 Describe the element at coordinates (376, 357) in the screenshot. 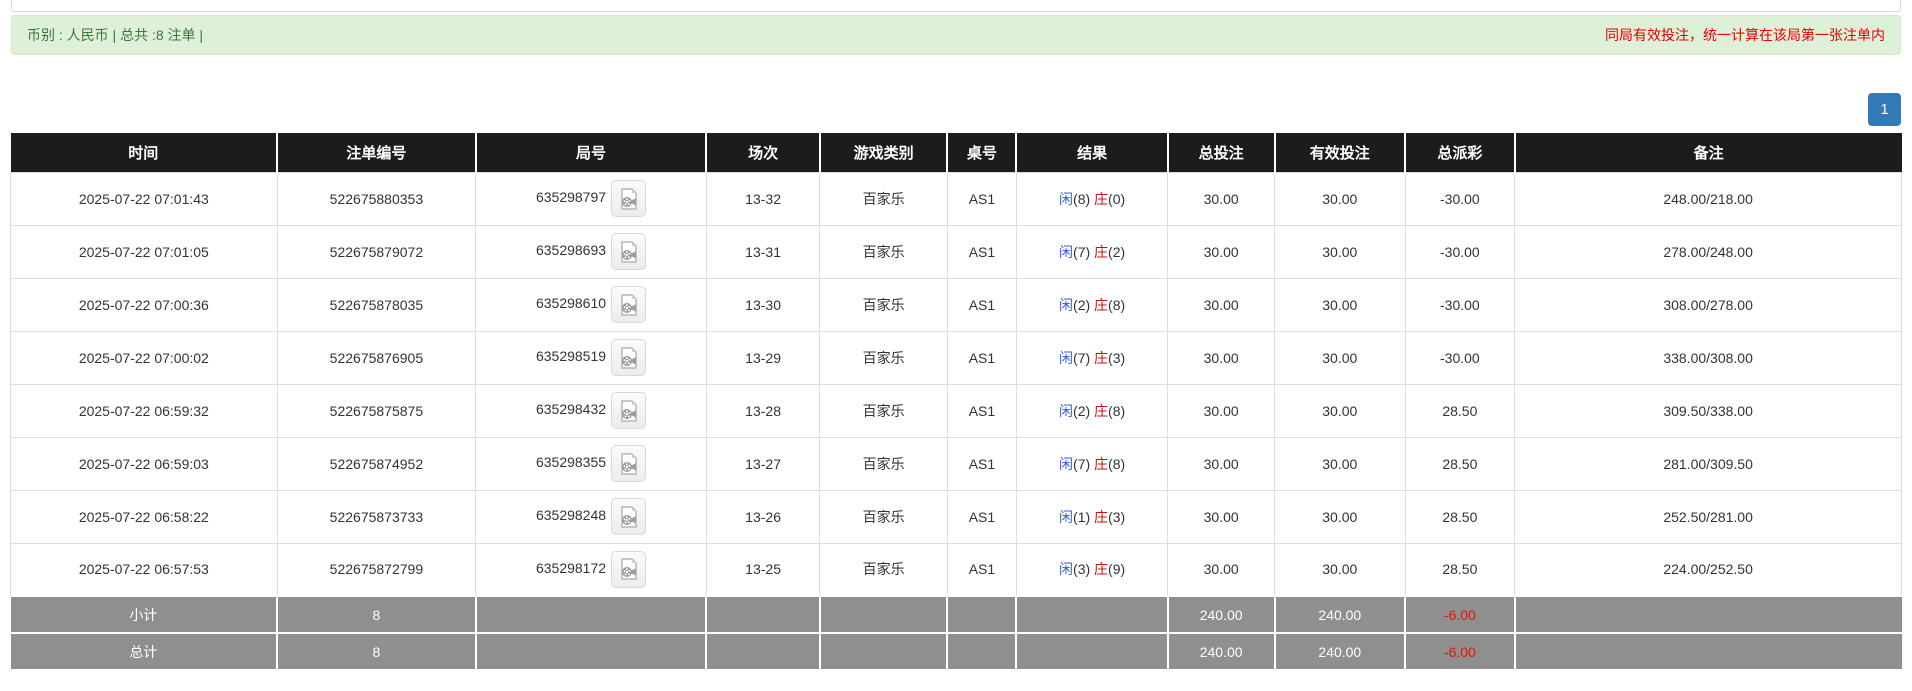

I see `cell-bet-id: 522675876905` at that location.